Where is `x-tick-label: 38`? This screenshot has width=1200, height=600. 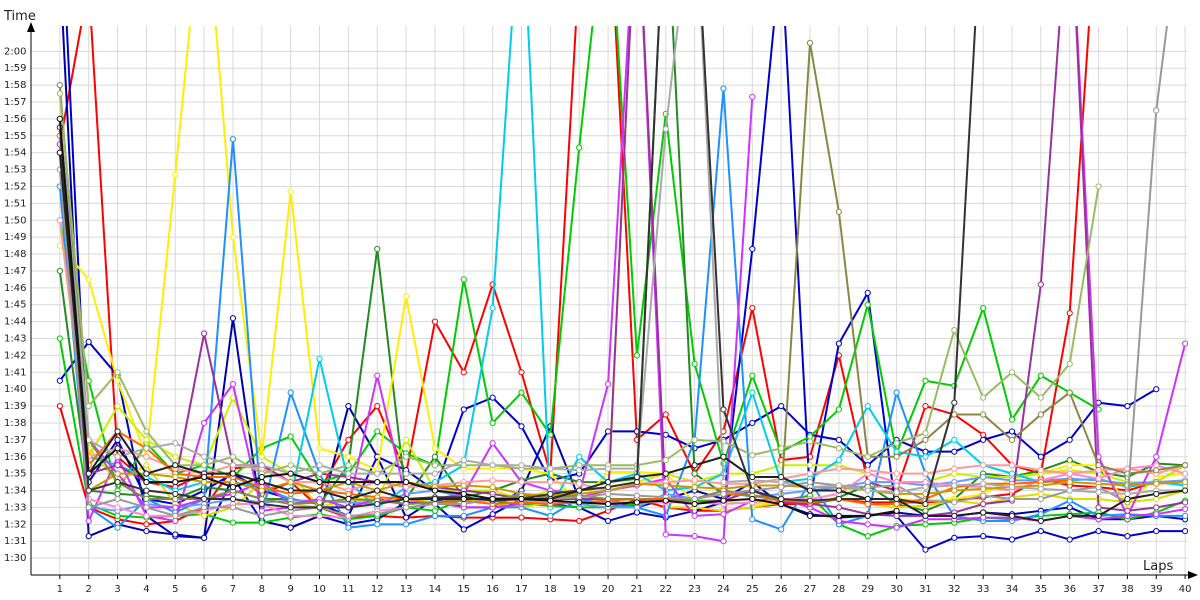
x-tick-label: 38 is located at coordinates (1127, 589).